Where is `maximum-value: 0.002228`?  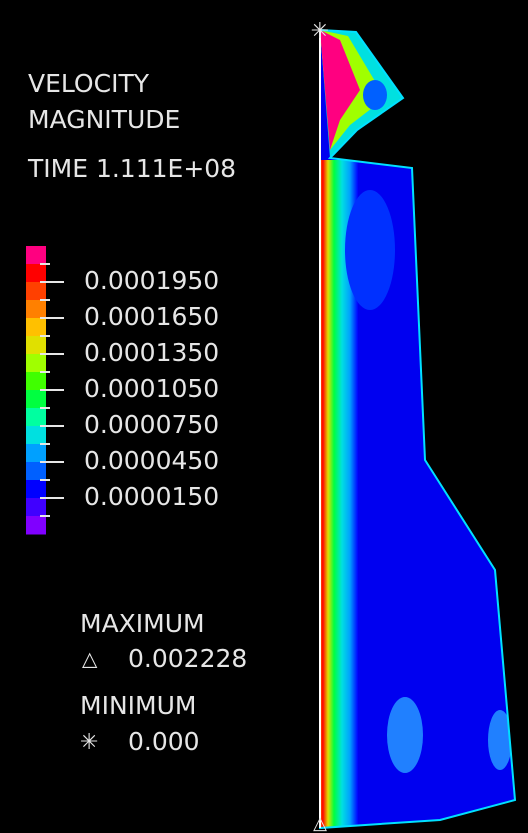
maximum-value: 0.002228 is located at coordinates (187, 658).